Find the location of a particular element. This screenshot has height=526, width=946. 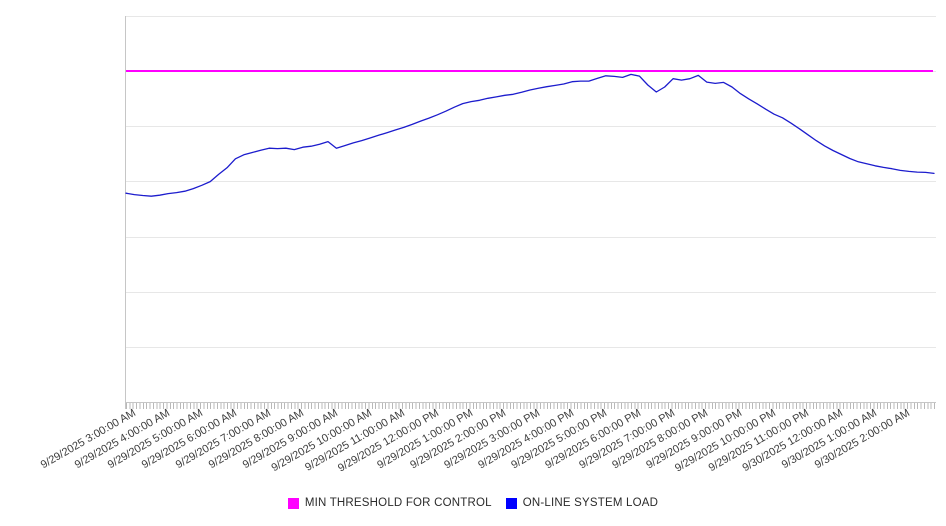

threshold-legend-swatch-icon is located at coordinates (293, 503).